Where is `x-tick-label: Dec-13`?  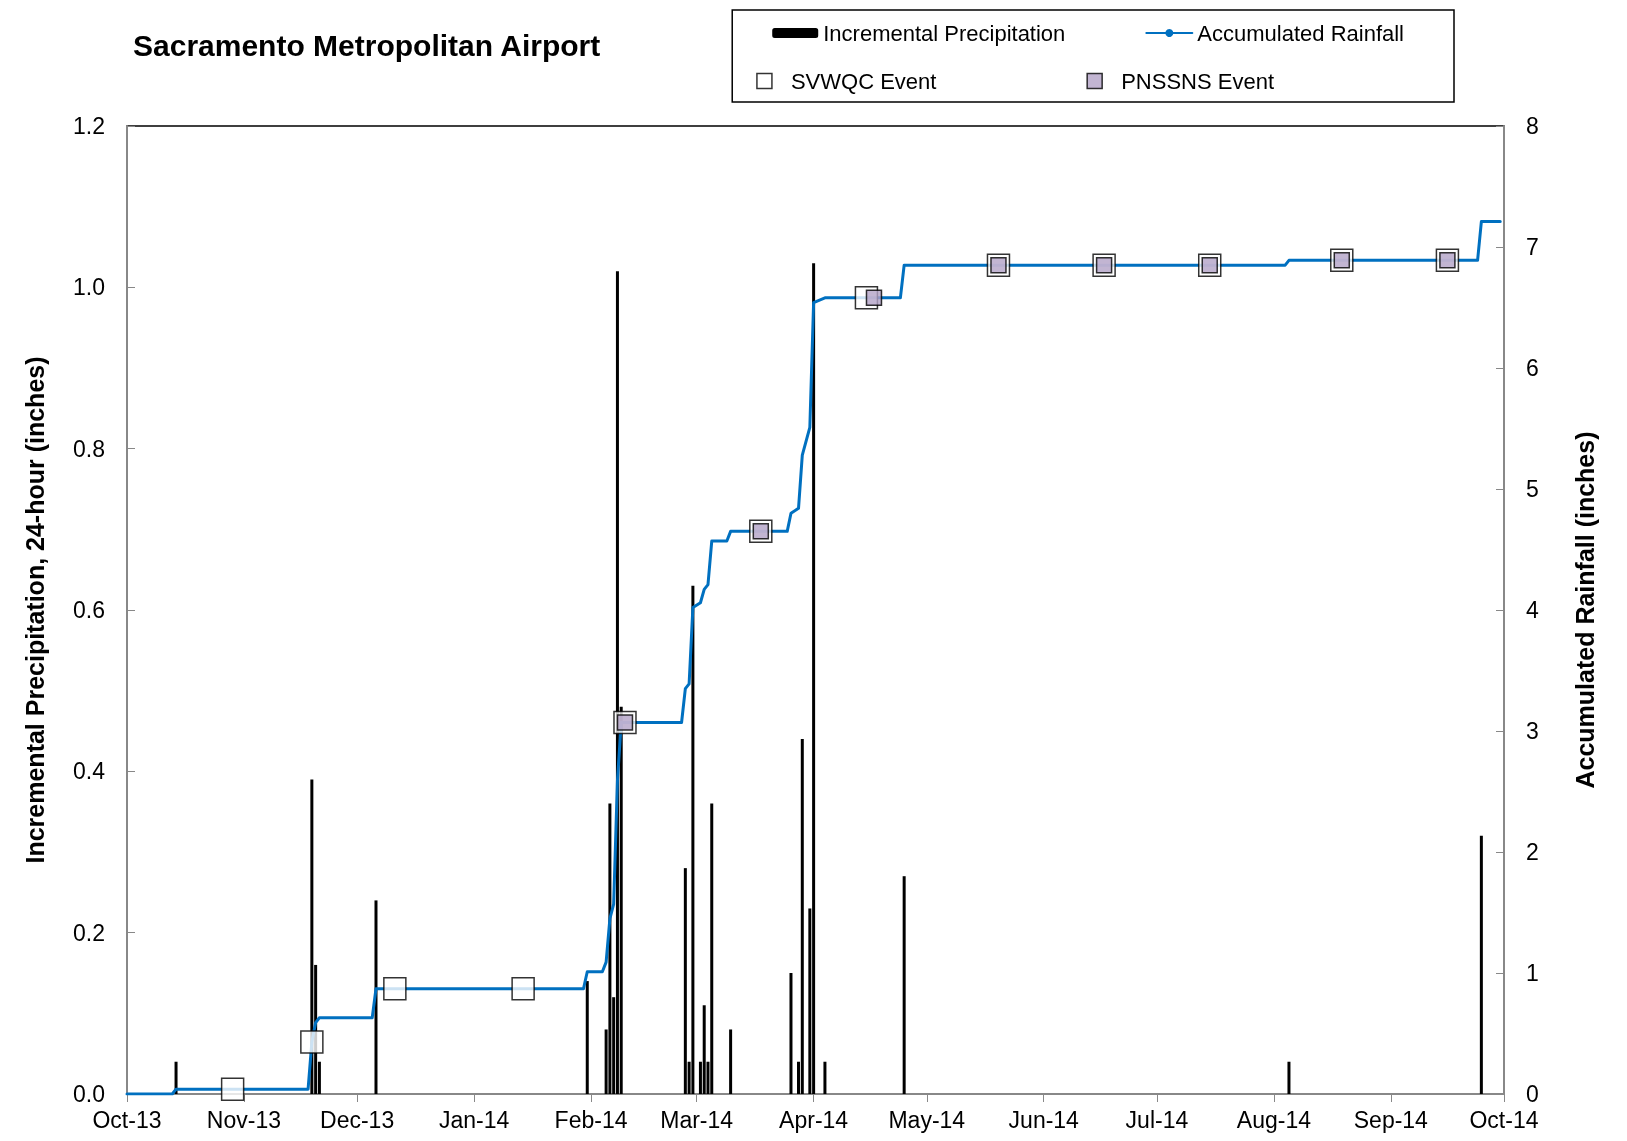 x-tick-label: Dec-13 is located at coordinates (357, 1119).